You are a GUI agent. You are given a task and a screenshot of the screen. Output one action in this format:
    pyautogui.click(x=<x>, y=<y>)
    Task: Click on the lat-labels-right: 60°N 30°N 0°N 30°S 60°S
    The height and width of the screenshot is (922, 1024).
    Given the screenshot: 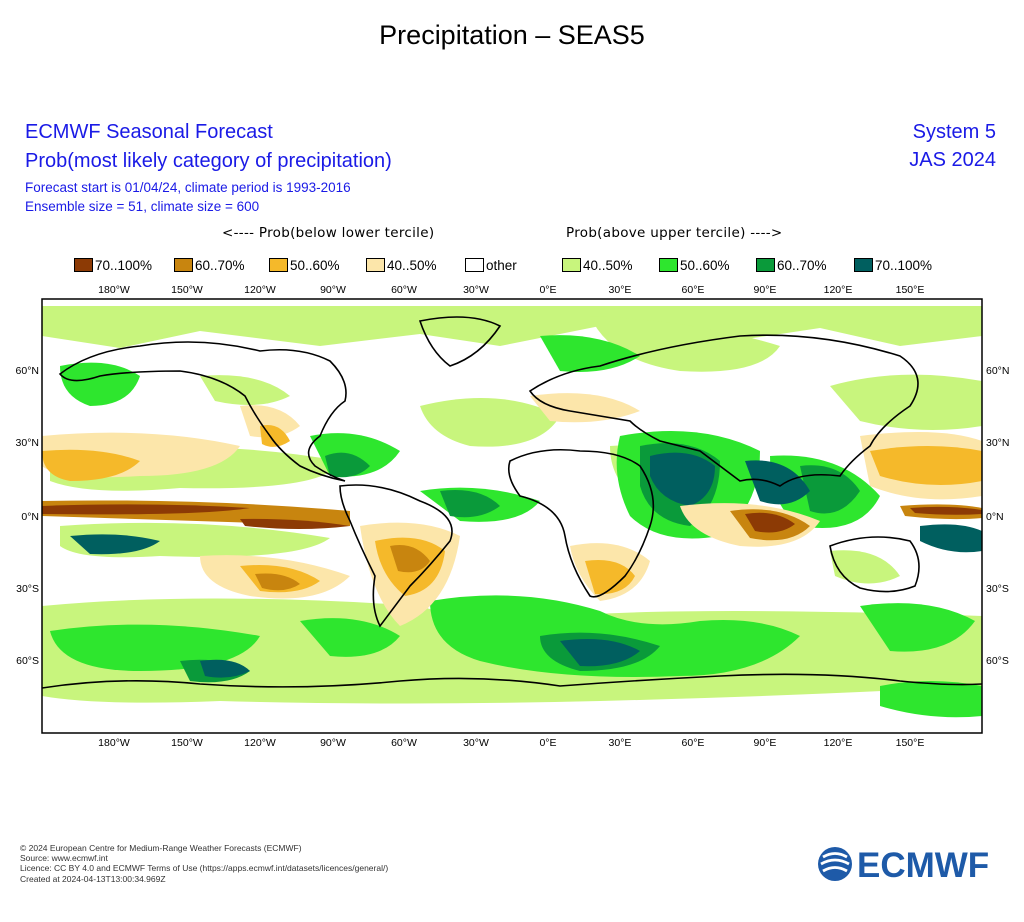 What is the action you would take?
    pyautogui.click(x=997, y=516)
    